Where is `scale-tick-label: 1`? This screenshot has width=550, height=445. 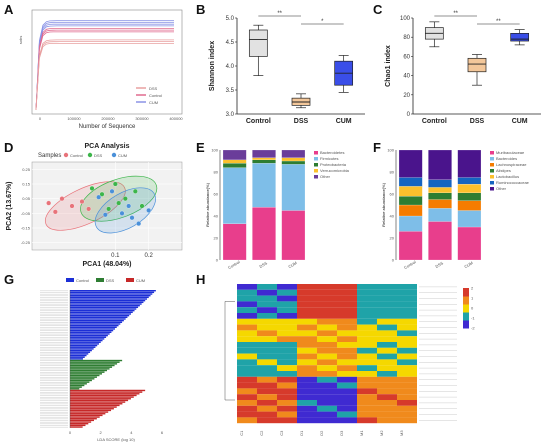
scale-tick-label: 1 is located at coordinates (472, 298).